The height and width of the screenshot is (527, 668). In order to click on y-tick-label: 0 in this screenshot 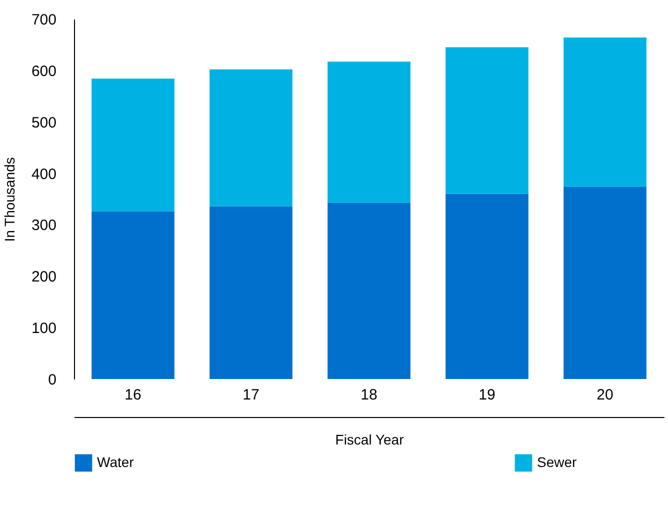, I will do `click(52, 380)`.